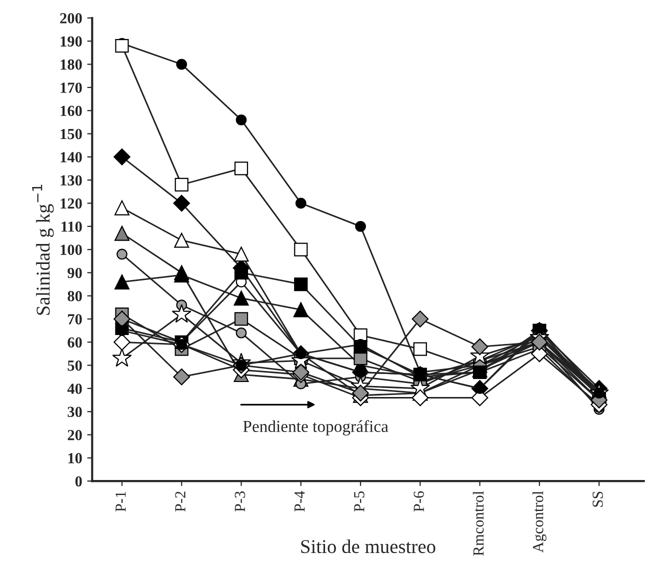  I want to click on y-tick-label: 120, so click(71, 203).